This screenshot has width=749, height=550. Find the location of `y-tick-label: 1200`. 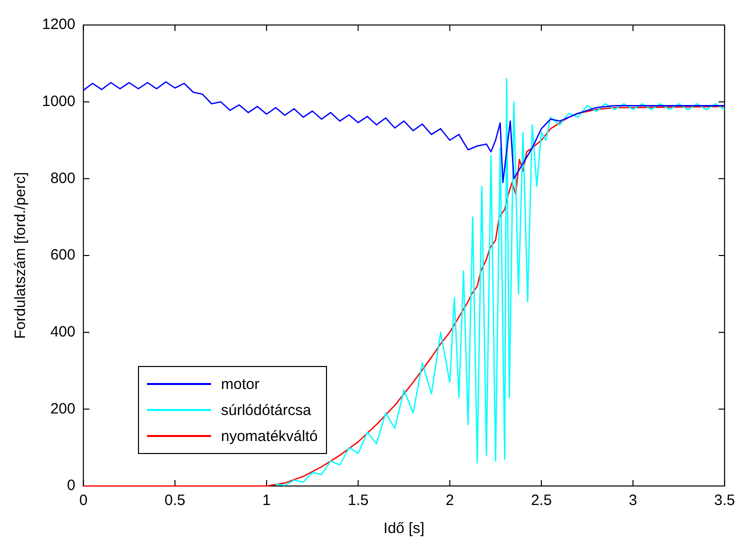

y-tick-label: 1200 is located at coordinates (59, 25).